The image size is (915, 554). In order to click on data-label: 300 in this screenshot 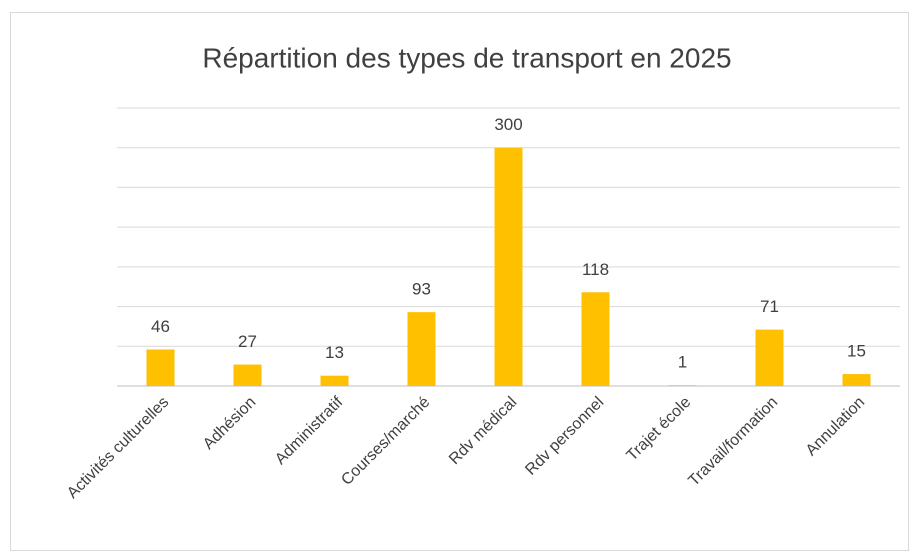, I will do `click(508, 124)`.